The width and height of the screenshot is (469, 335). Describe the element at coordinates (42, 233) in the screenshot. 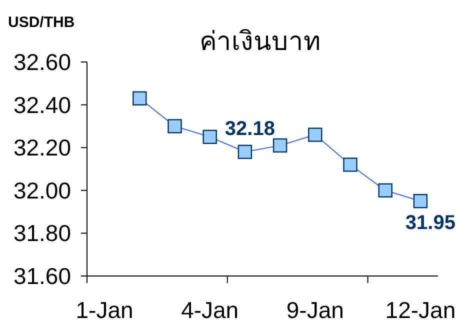

I see `y-tick-label: 31.80` at that location.